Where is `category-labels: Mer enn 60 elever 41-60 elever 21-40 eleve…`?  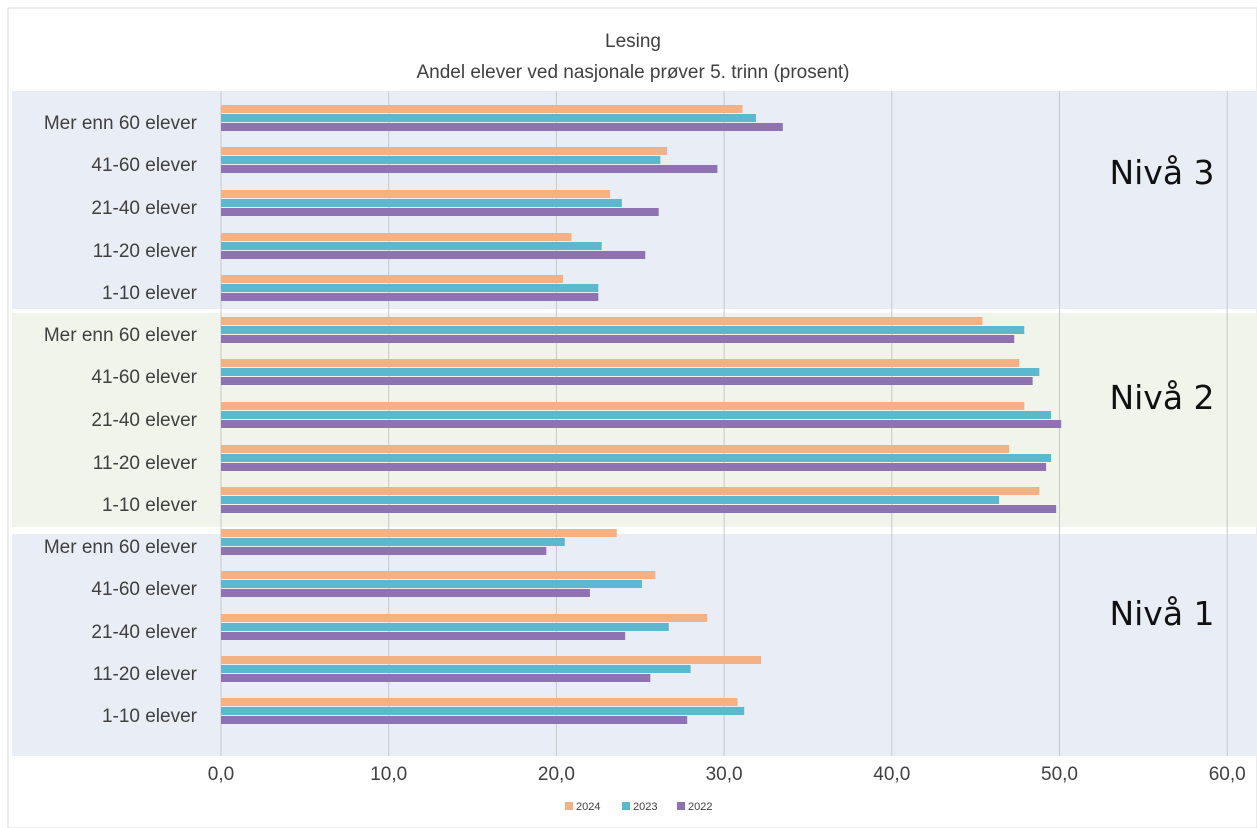
category-labels: Mer enn 60 elever 41-60 elever 21-40 eleve… is located at coordinates (121, 420).